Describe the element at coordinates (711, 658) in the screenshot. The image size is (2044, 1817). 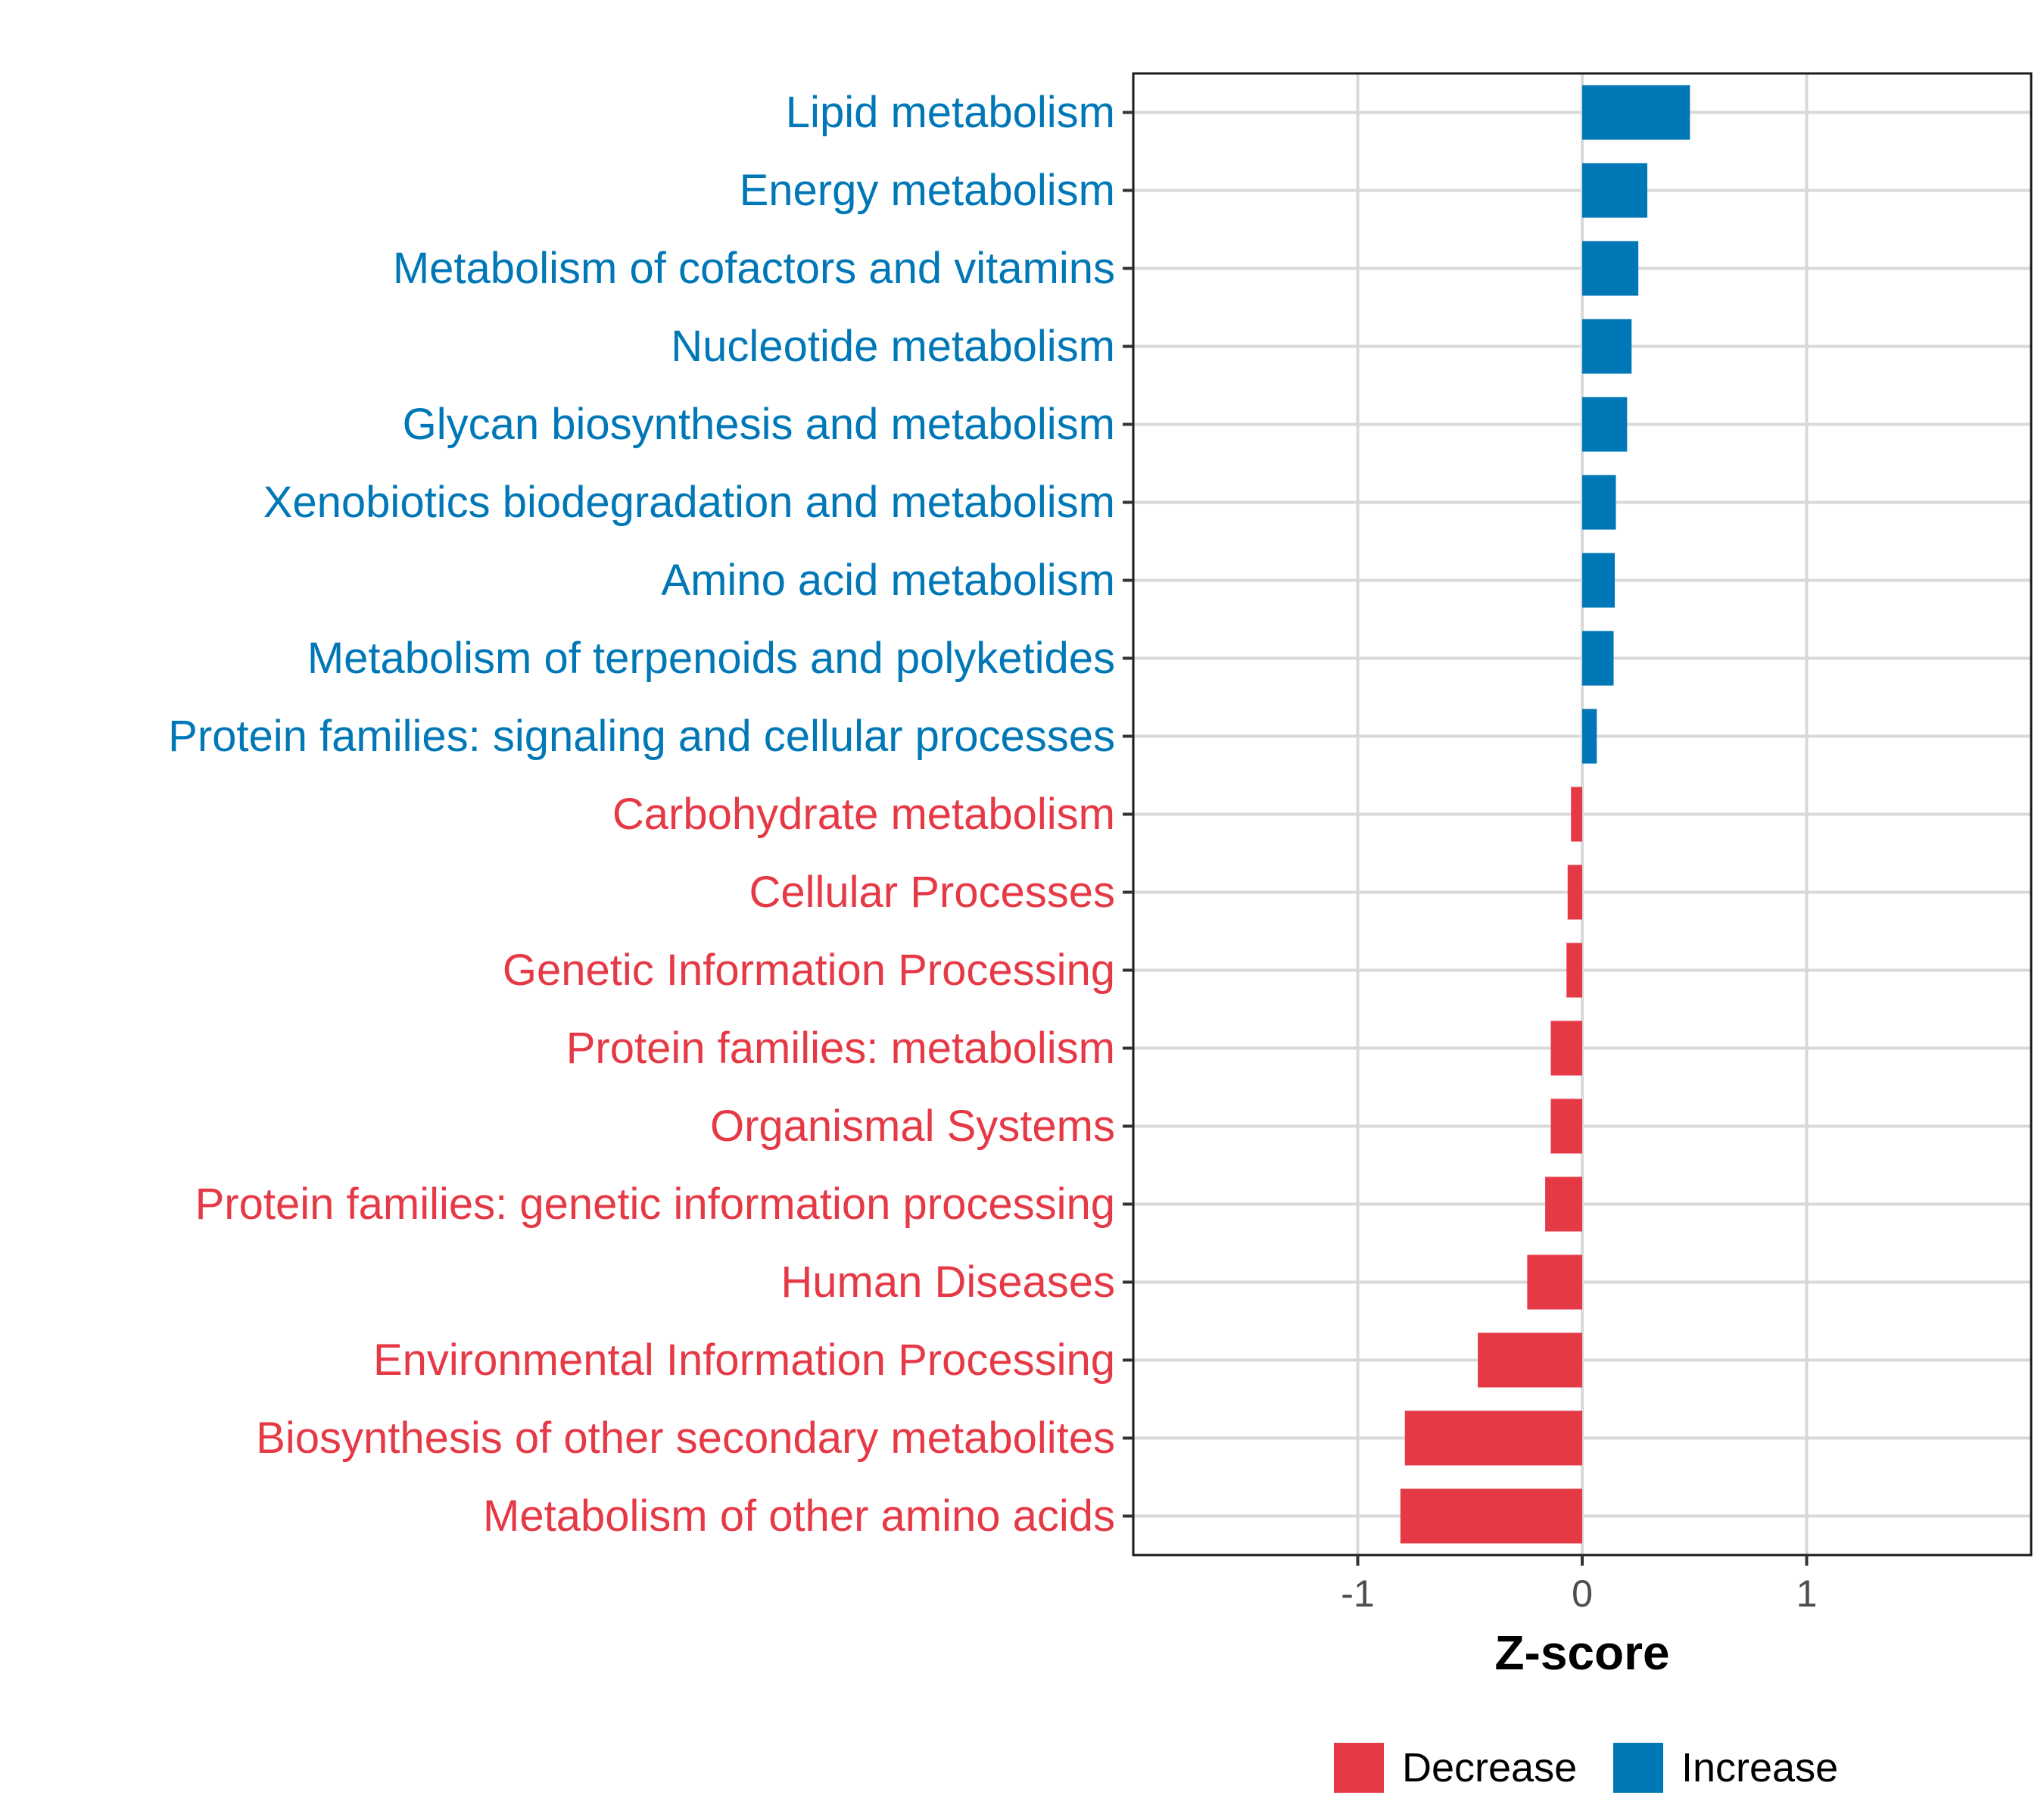
I see `y-category-label: Metabolism of terpenoids and polyketides` at that location.